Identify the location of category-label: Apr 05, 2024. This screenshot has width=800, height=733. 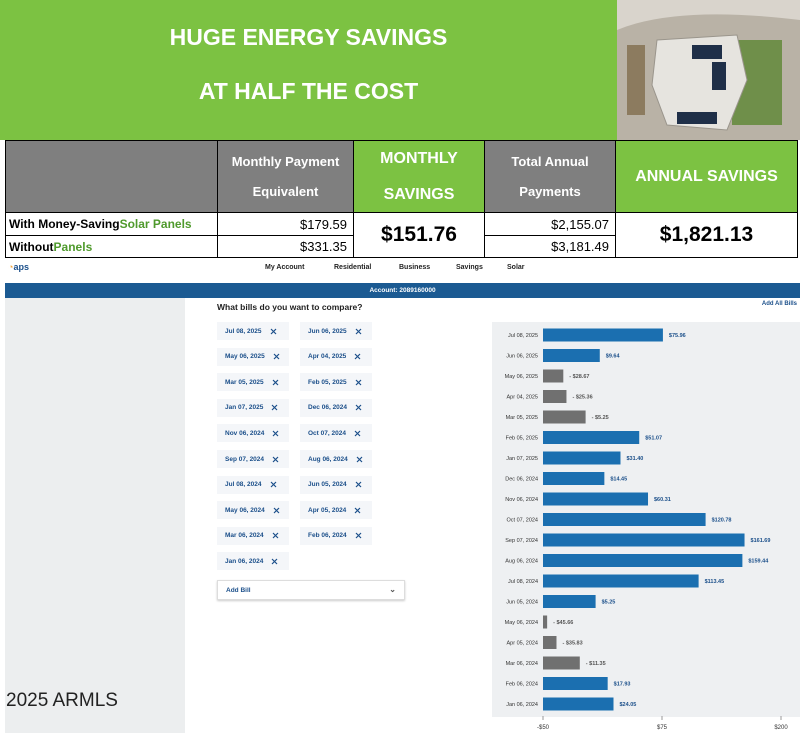
(523, 644).